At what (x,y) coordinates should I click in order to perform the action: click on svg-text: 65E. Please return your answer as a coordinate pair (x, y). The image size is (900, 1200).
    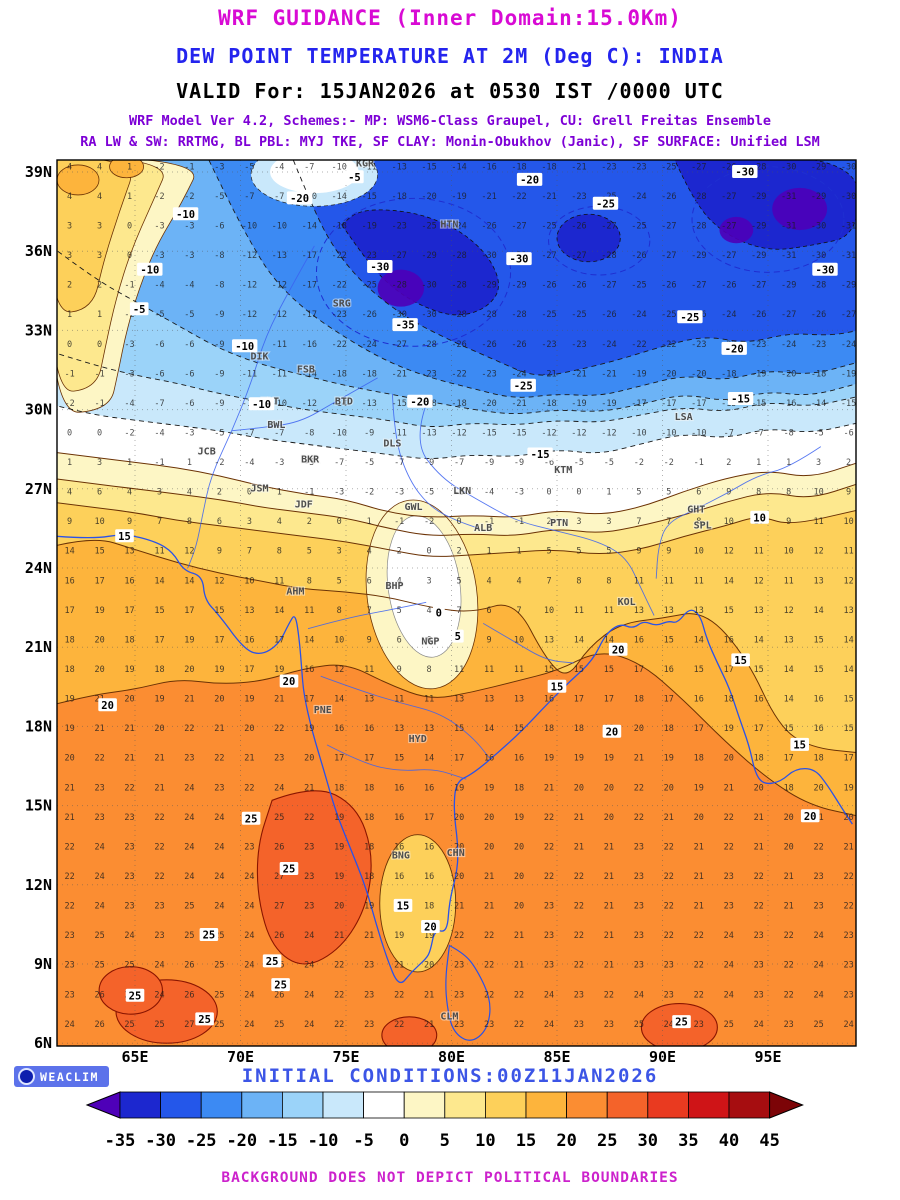
    Looking at the image, I should click on (134, 1056).